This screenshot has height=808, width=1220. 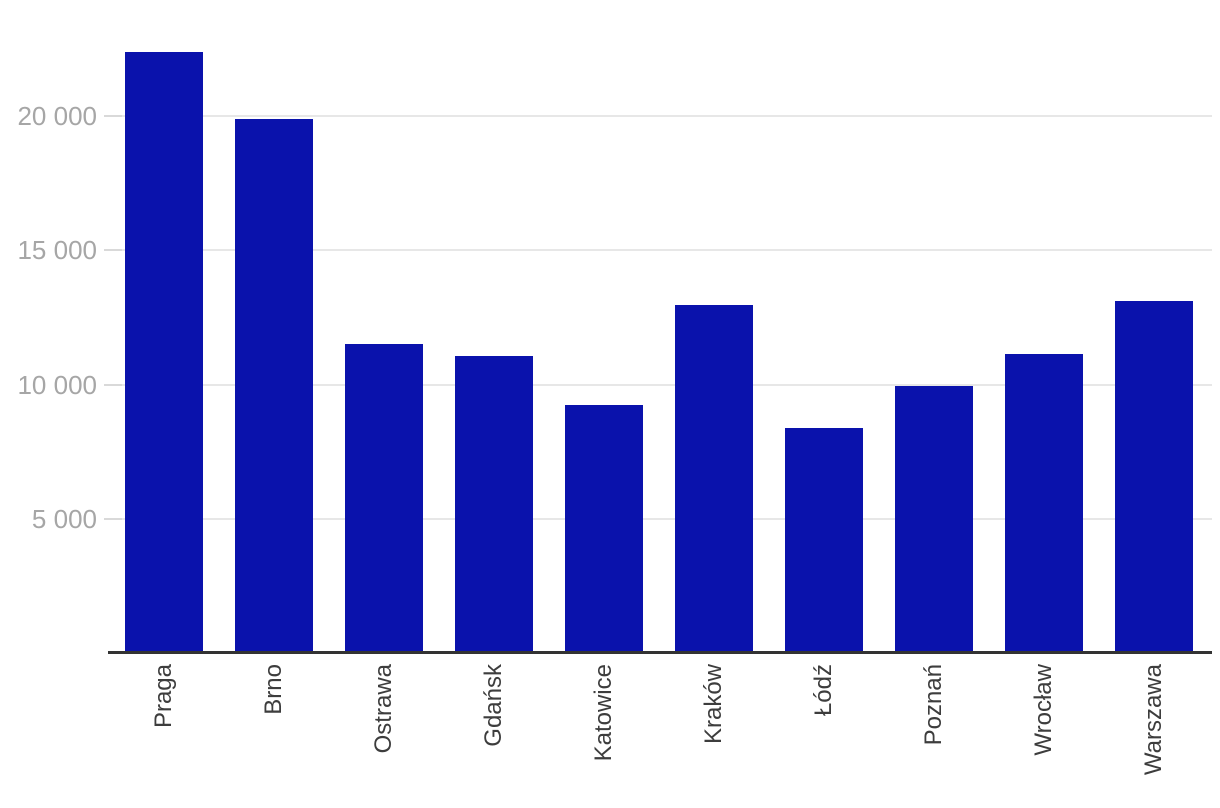 I want to click on bar-gdańsk, so click(x=494, y=504).